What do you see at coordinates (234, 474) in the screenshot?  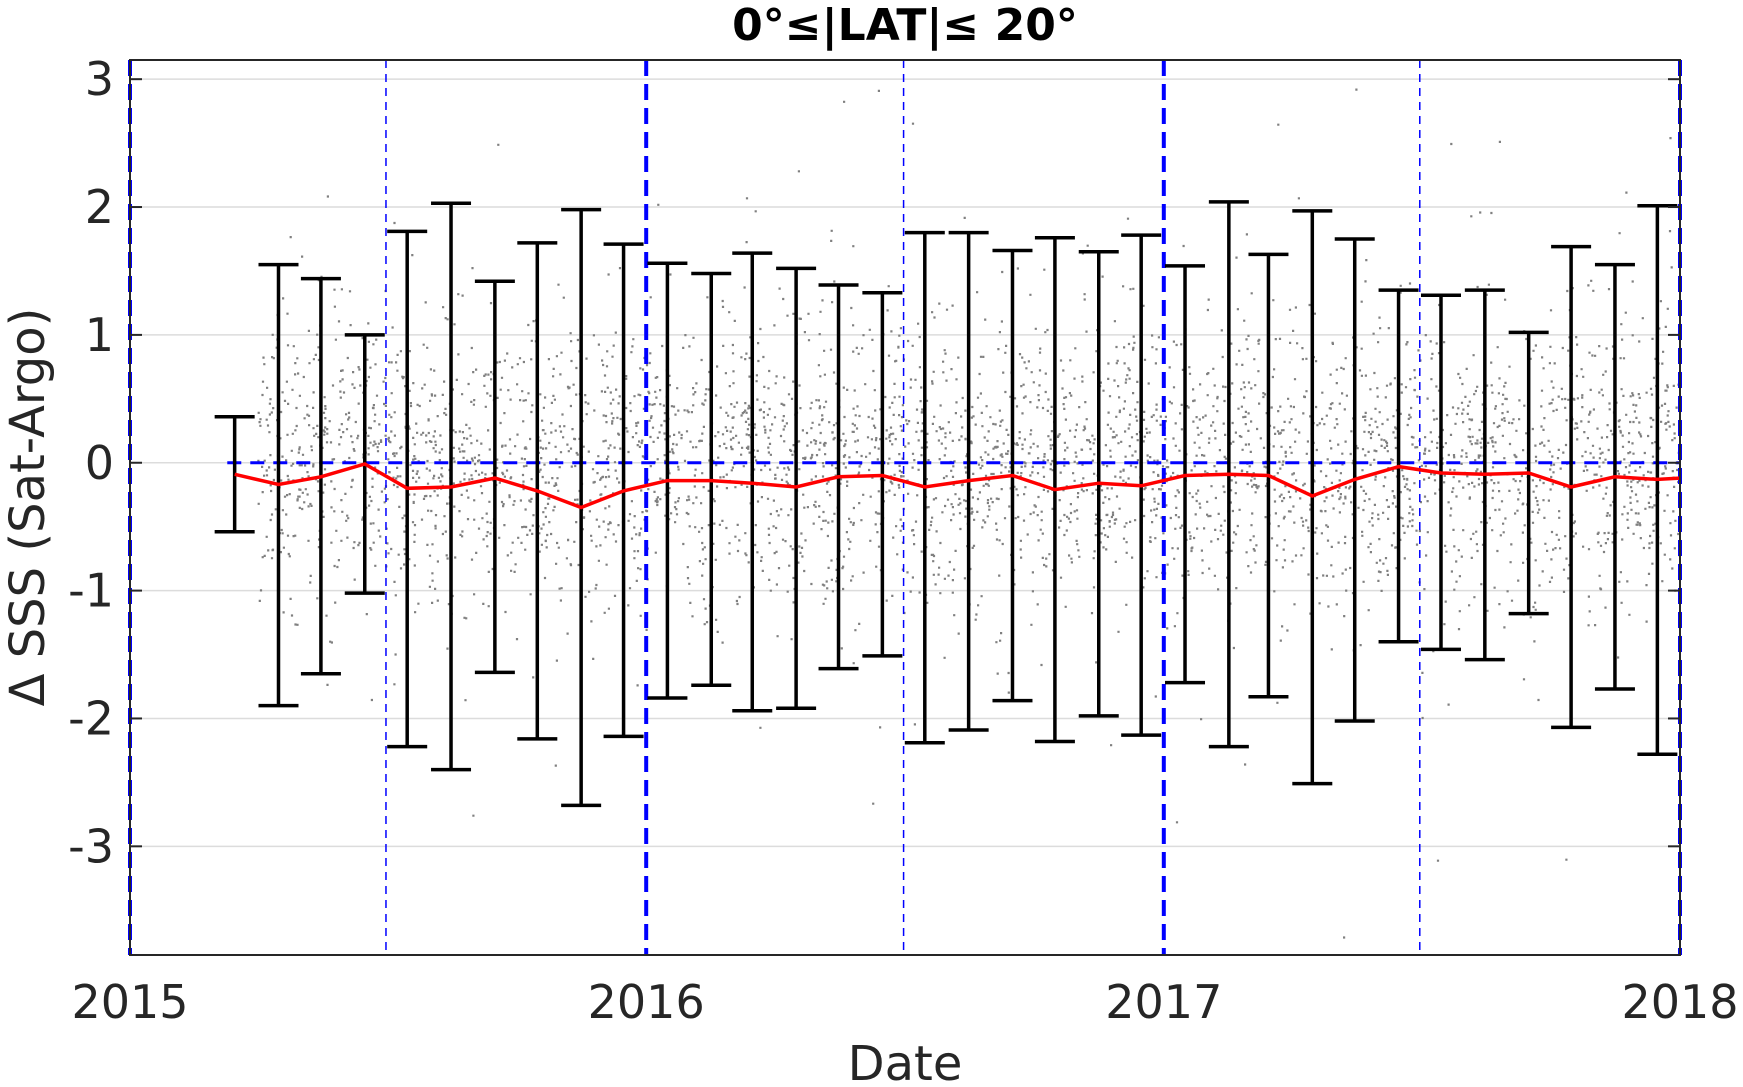 I see `error-bar` at bounding box center [234, 474].